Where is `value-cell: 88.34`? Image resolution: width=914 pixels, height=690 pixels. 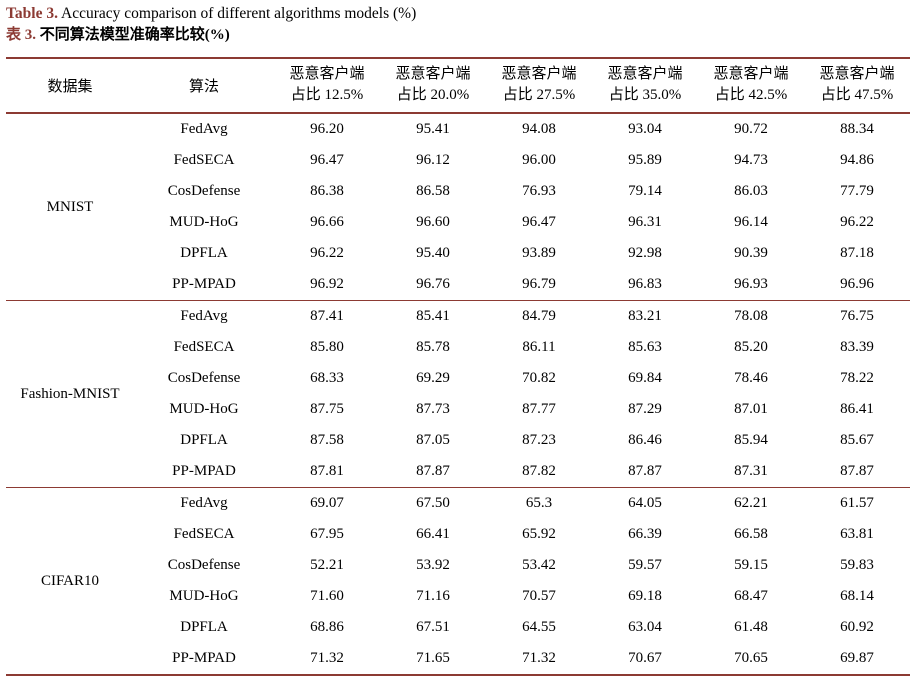 value-cell: 88.34 is located at coordinates (857, 129).